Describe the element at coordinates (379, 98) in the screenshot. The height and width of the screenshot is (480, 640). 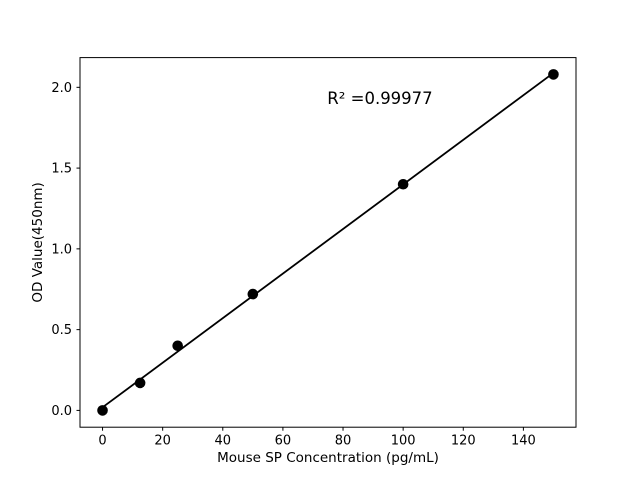
I see `r-squared-annotation: R² =0.99977` at that location.